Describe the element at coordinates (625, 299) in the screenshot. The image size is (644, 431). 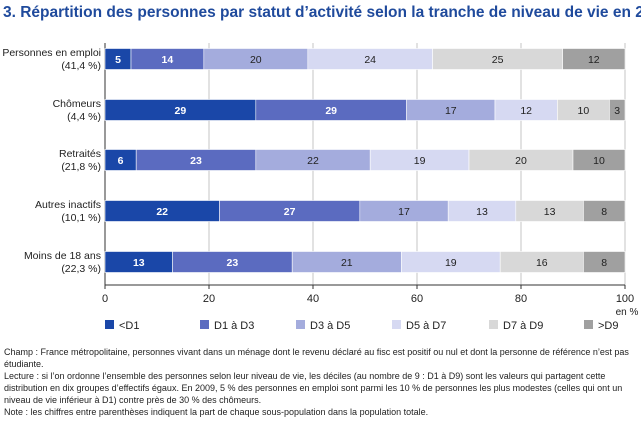
I see `x-tick-label: 100` at that location.